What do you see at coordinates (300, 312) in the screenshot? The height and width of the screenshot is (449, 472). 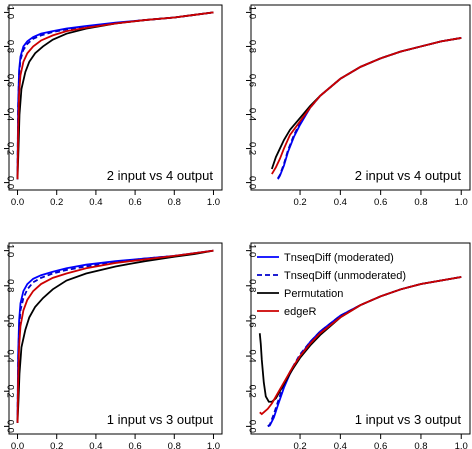 I see `legend-label-edger: edgeR` at bounding box center [300, 312].